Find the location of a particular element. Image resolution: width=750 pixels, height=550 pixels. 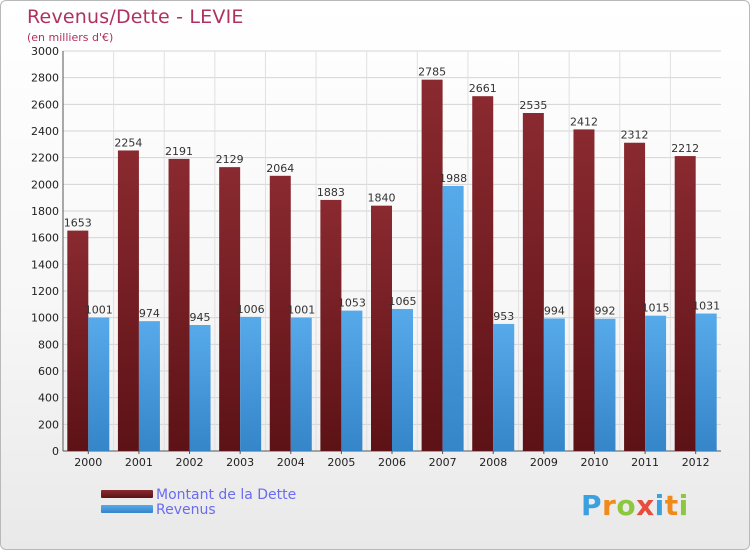

logo-letter: P is located at coordinates (592, 505).